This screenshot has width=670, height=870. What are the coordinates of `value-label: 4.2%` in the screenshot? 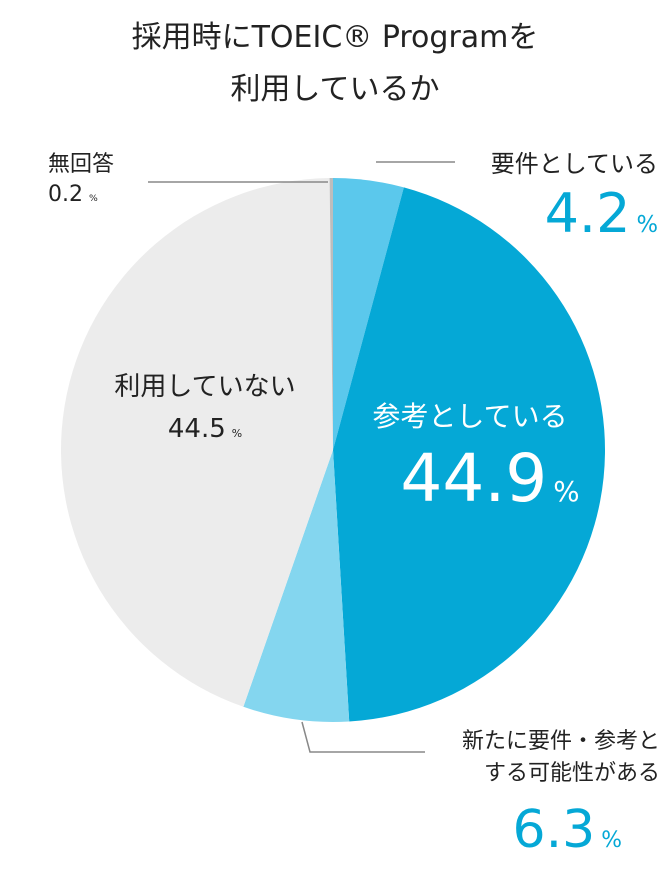 It's located at (601, 213).